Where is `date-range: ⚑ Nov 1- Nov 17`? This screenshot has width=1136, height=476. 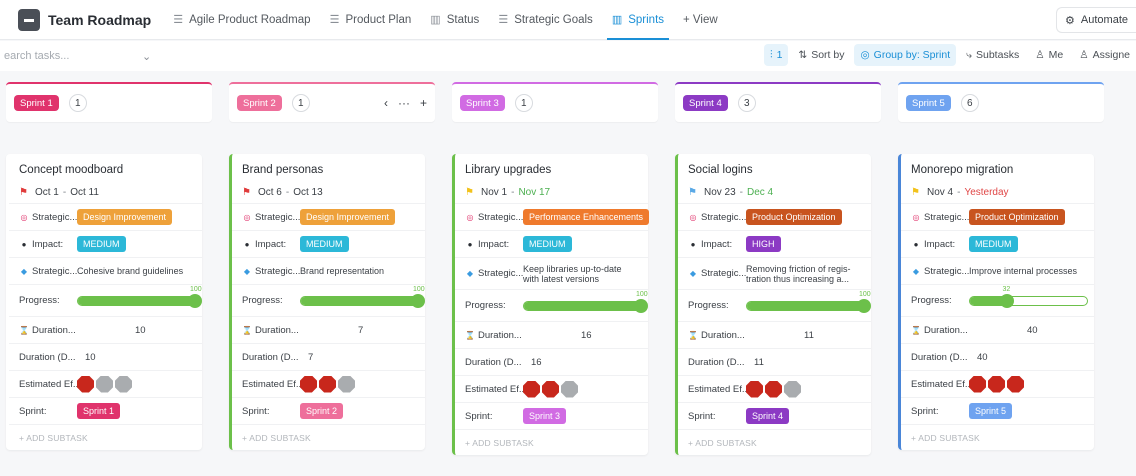 date-range: ⚑ Nov 1- Nov 17 is located at coordinates (551, 192).